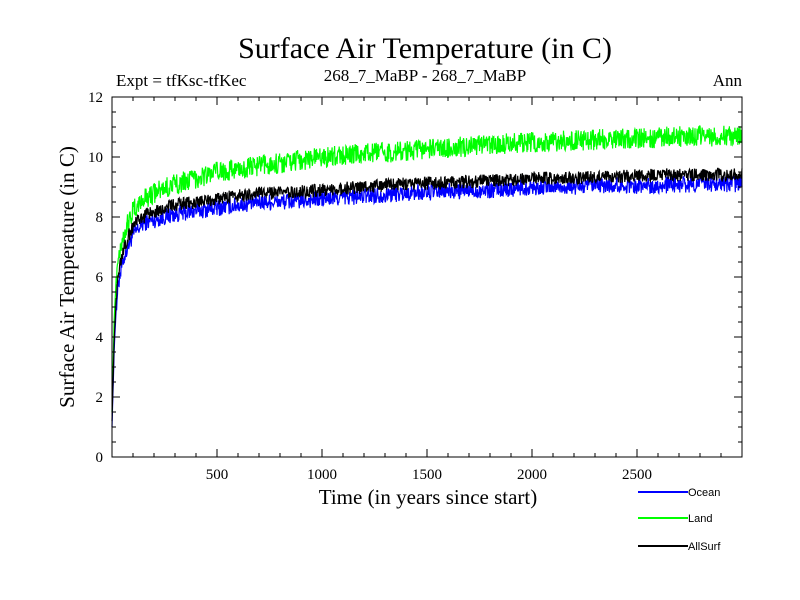  Describe the element at coordinates (427, 475) in the screenshot. I see `x-tick-label: 1500` at that location.